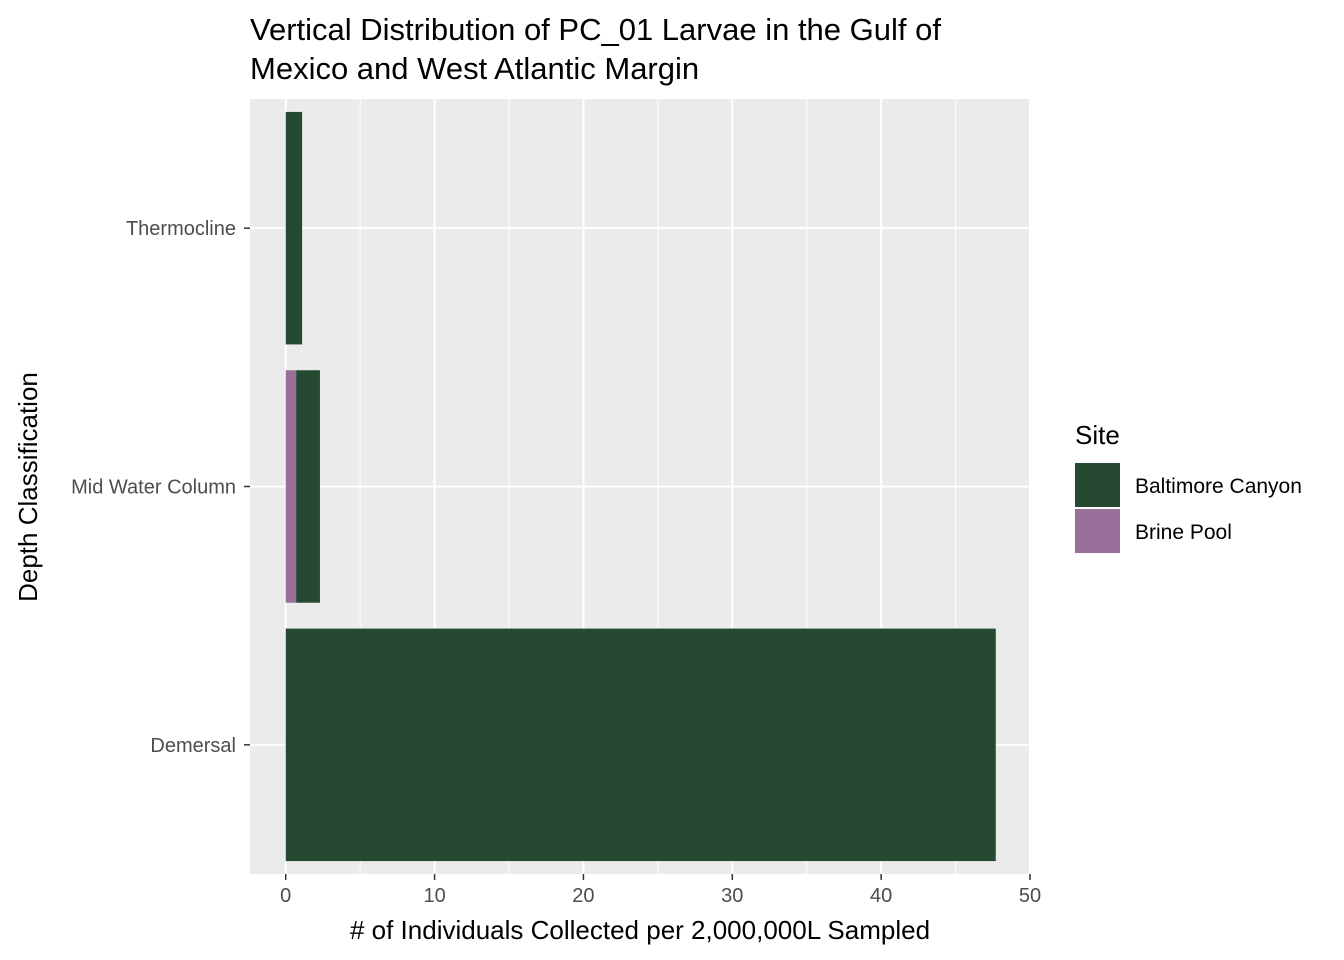 This screenshot has height=960, width=1344. Describe the element at coordinates (28, 487) in the screenshot. I see `y-axis-title: Depth Classification` at that location.